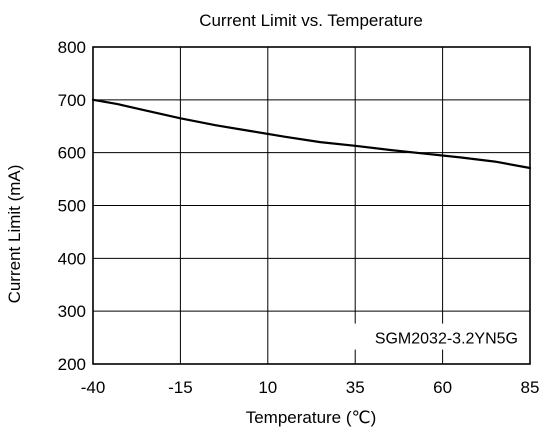 The width and height of the screenshot is (544, 435). I want to click on y-tick-label: 200, so click(72, 364).